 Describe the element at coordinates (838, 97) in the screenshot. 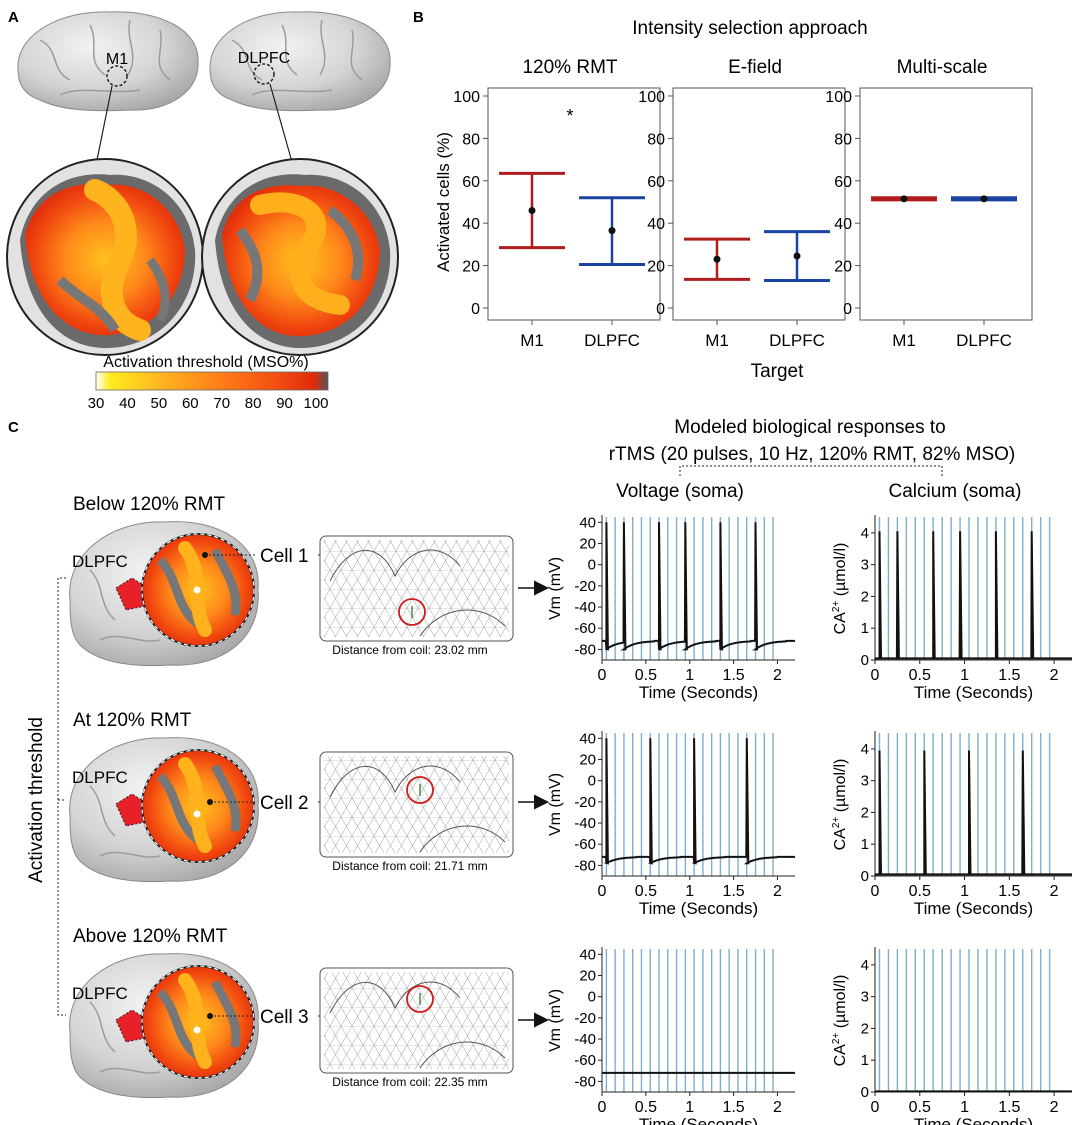

I see `y-tick-label: 100` at that location.